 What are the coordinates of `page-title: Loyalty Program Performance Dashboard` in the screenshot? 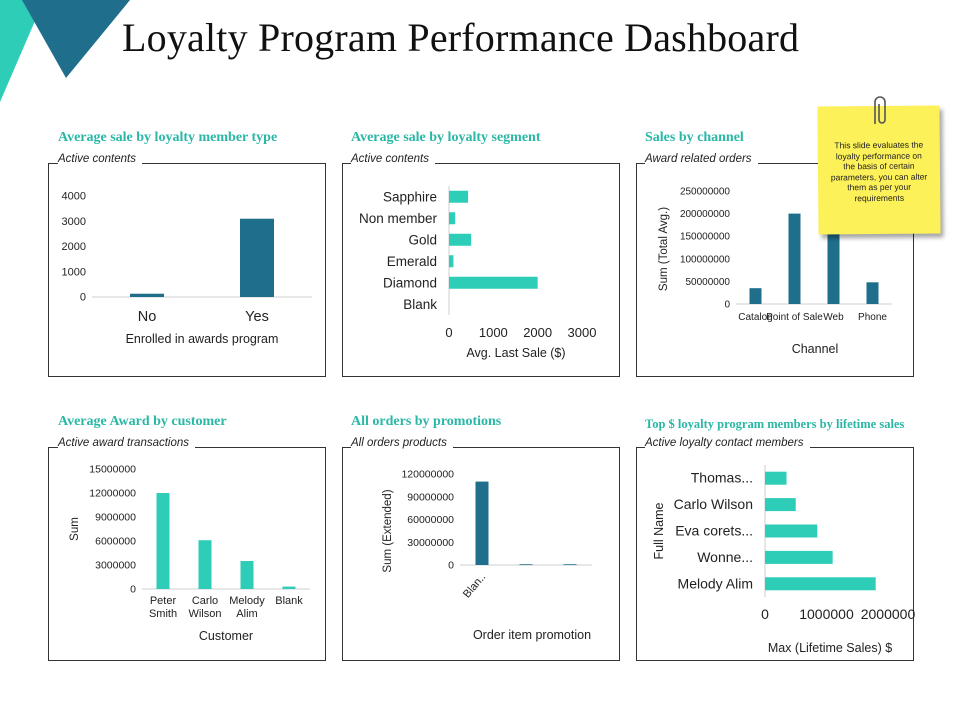 It's located at (461, 37).